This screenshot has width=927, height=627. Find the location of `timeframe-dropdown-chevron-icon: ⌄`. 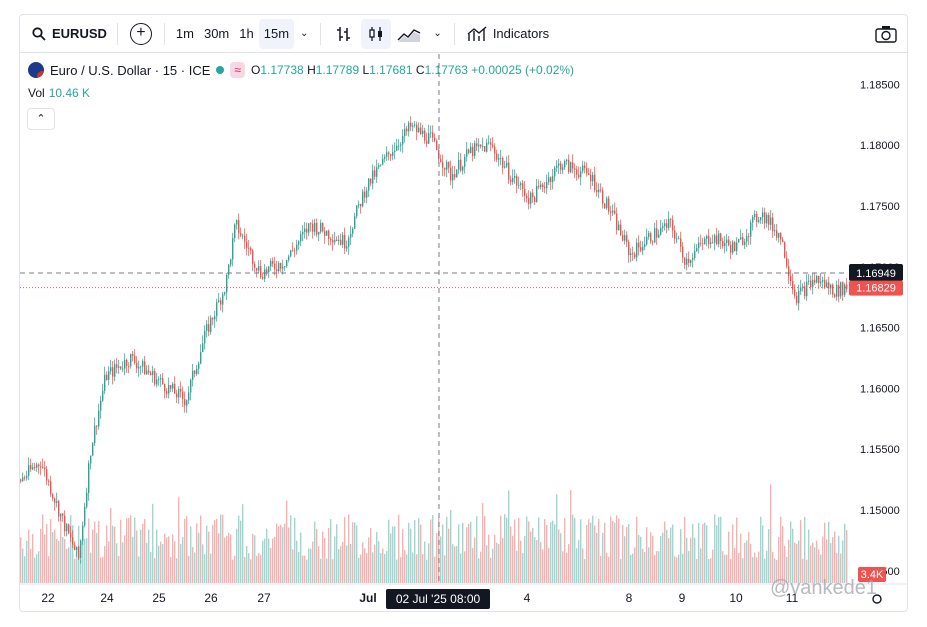

timeframe-dropdown-chevron-icon: ⌄ is located at coordinates (304, 33).